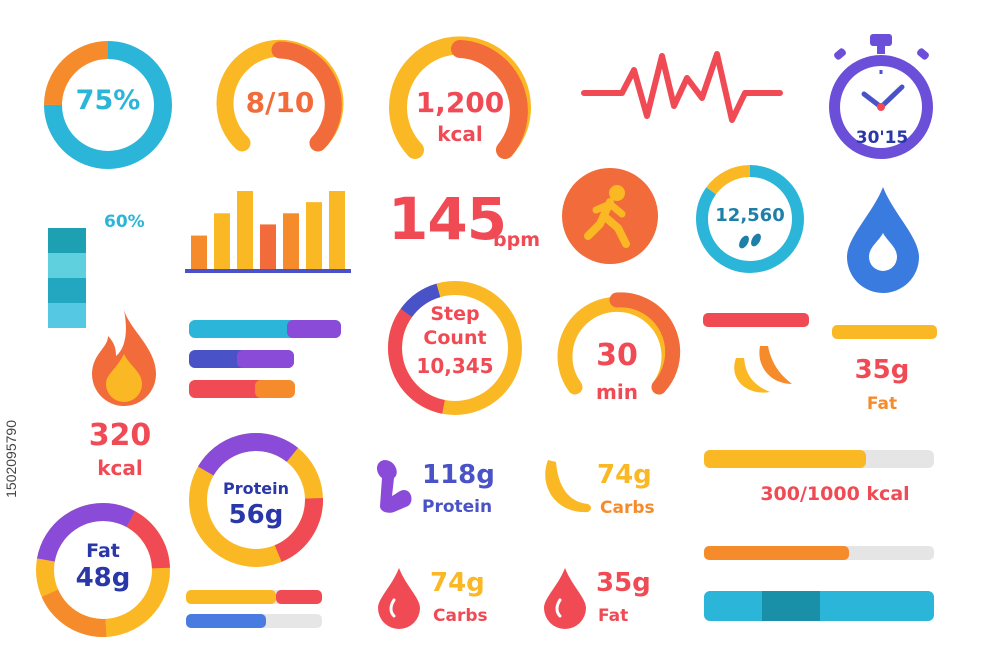 The width and height of the screenshot is (1000, 667). What do you see at coordinates (565, 598) in the screenshot?
I see `drop-icon-fat` at bounding box center [565, 598].